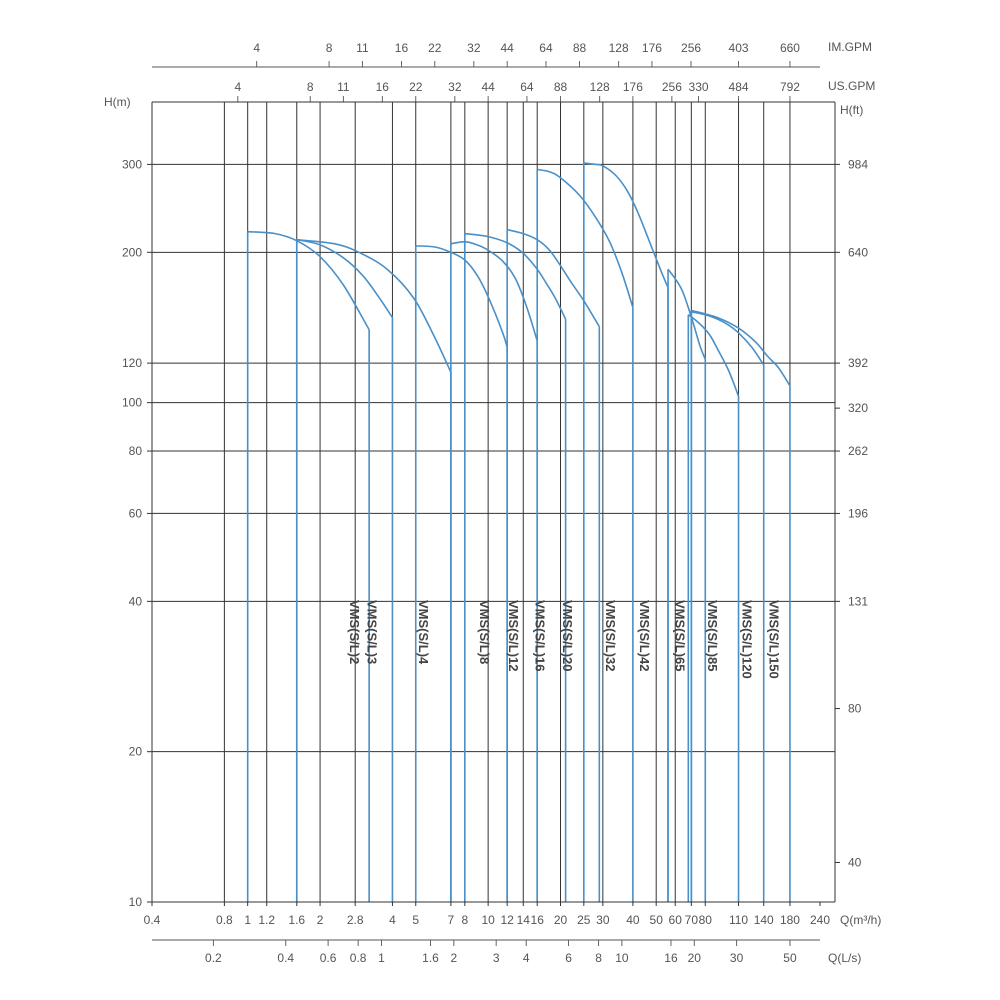 Image resolution: width=1000 pixels, height=1000 pixels. What do you see at coordinates (712, 636) in the screenshot?
I see `model-label: VMS(S/L)85` at bounding box center [712, 636].